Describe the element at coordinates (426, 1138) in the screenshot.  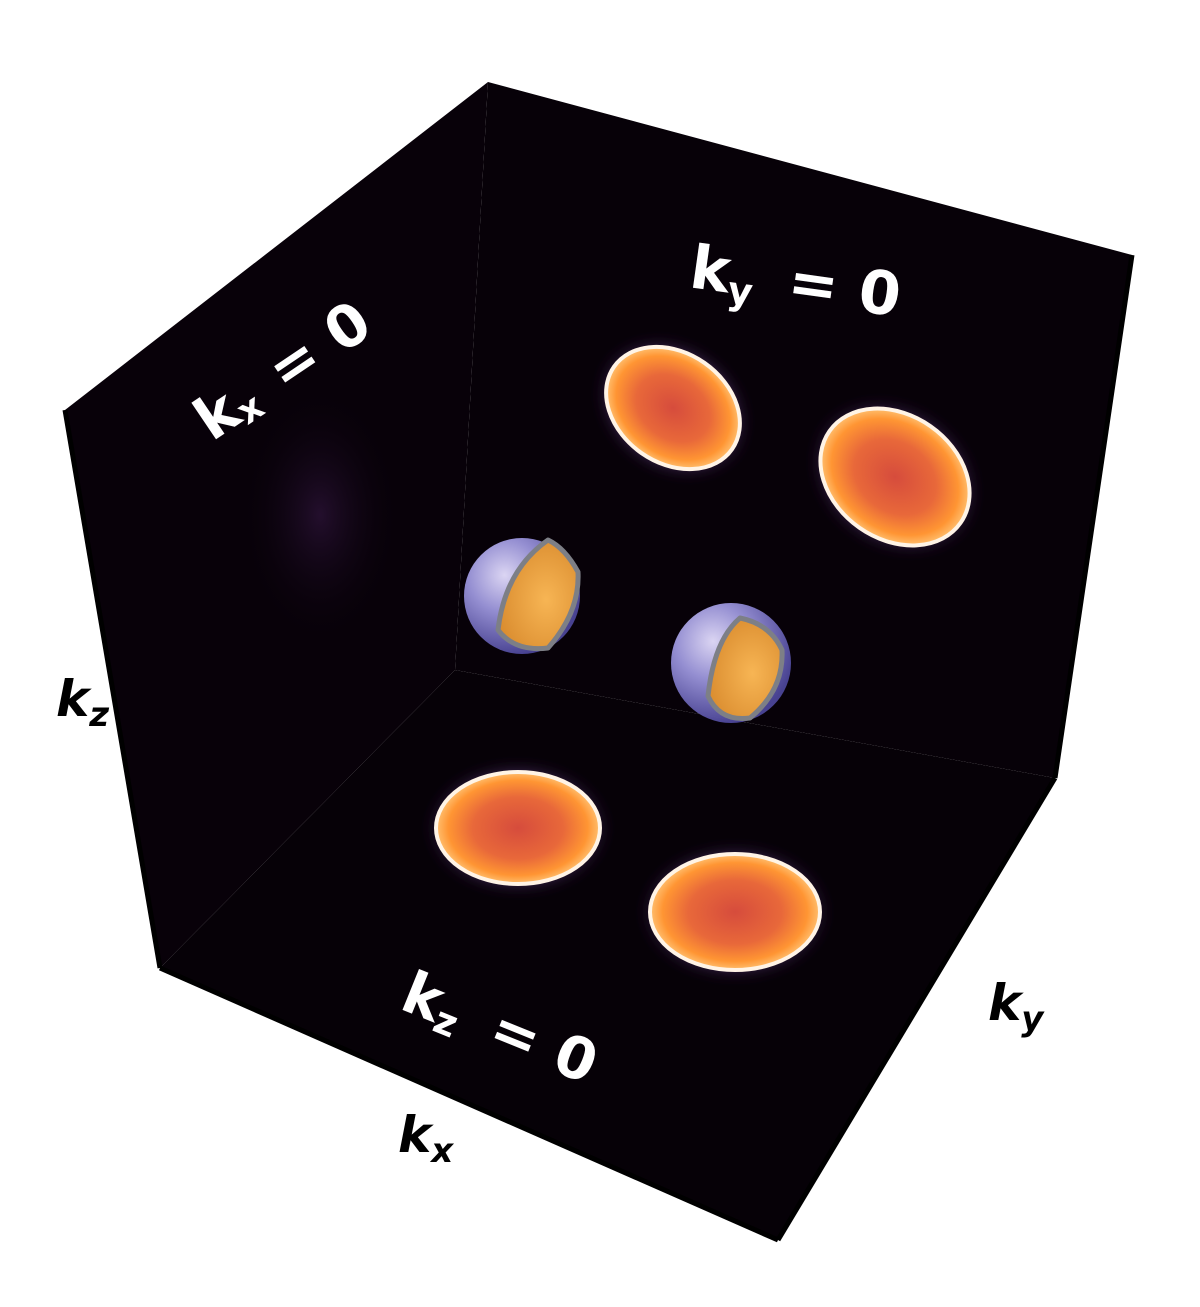
I see `kx-axis-label: kx` at that location.